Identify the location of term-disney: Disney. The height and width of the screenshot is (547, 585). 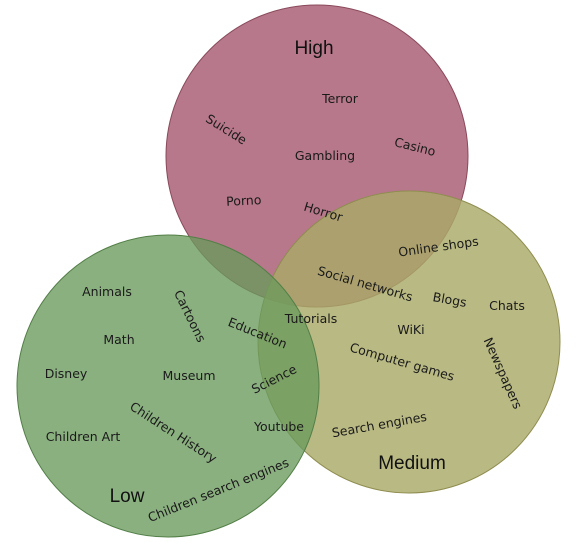
(66, 373).